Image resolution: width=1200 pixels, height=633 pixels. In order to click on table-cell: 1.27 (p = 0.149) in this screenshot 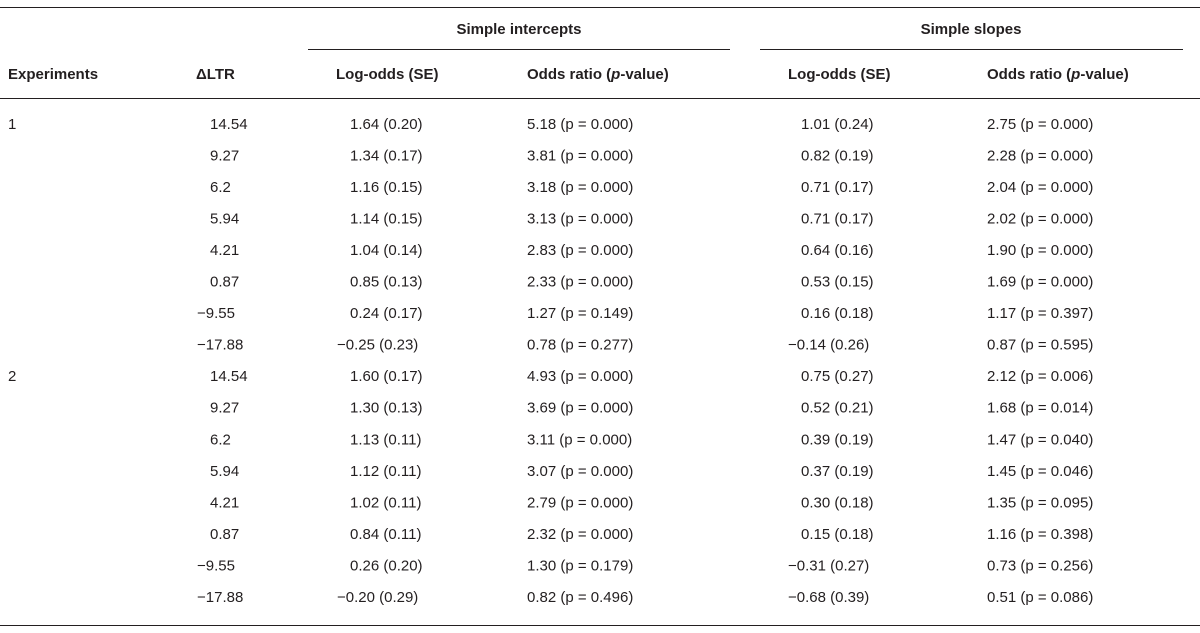, I will do `click(580, 313)`.